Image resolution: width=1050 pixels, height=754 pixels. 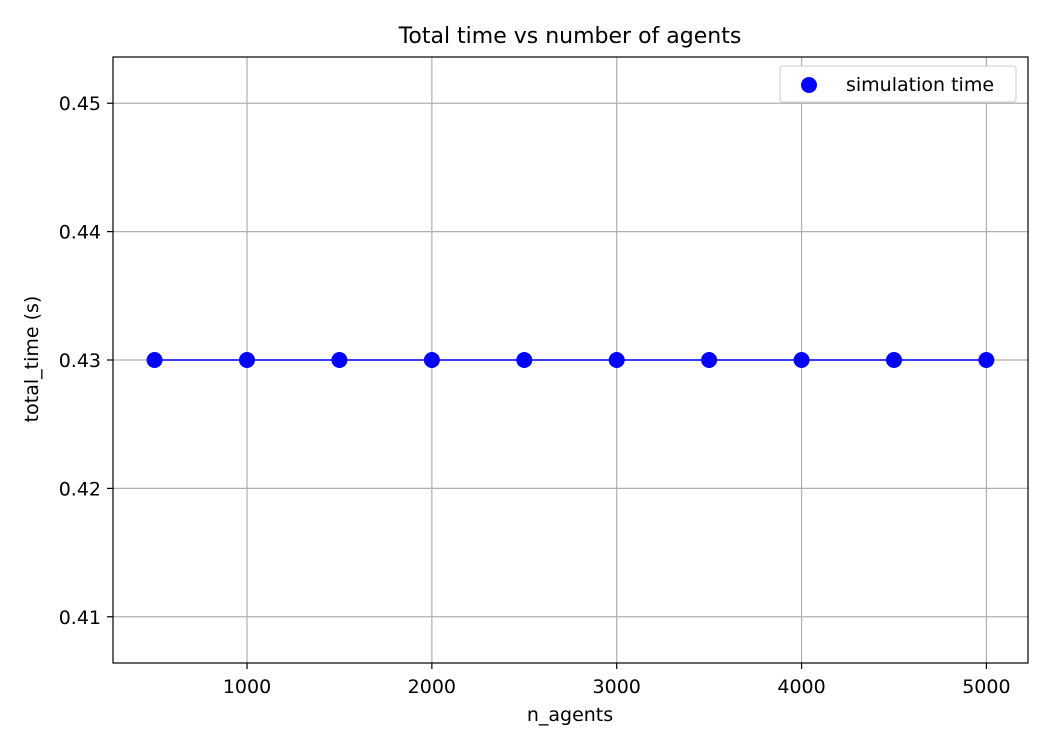 What do you see at coordinates (80, 618) in the screenshot?
I see `y-tick-label: 0.41` at bounding box center [80, 618].